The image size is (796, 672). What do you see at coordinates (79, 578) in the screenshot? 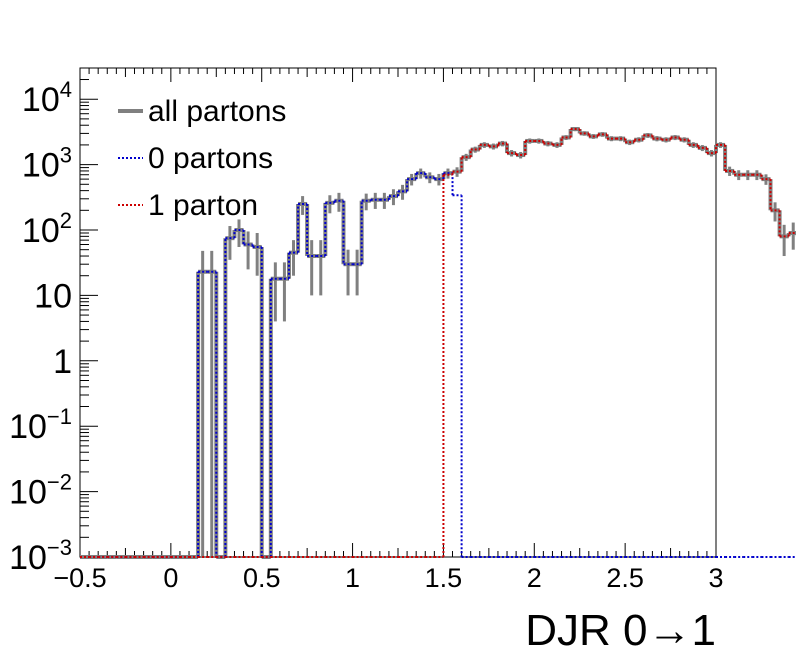
I see `x-tick-label: −0.5` at bounding box center [79, 578].